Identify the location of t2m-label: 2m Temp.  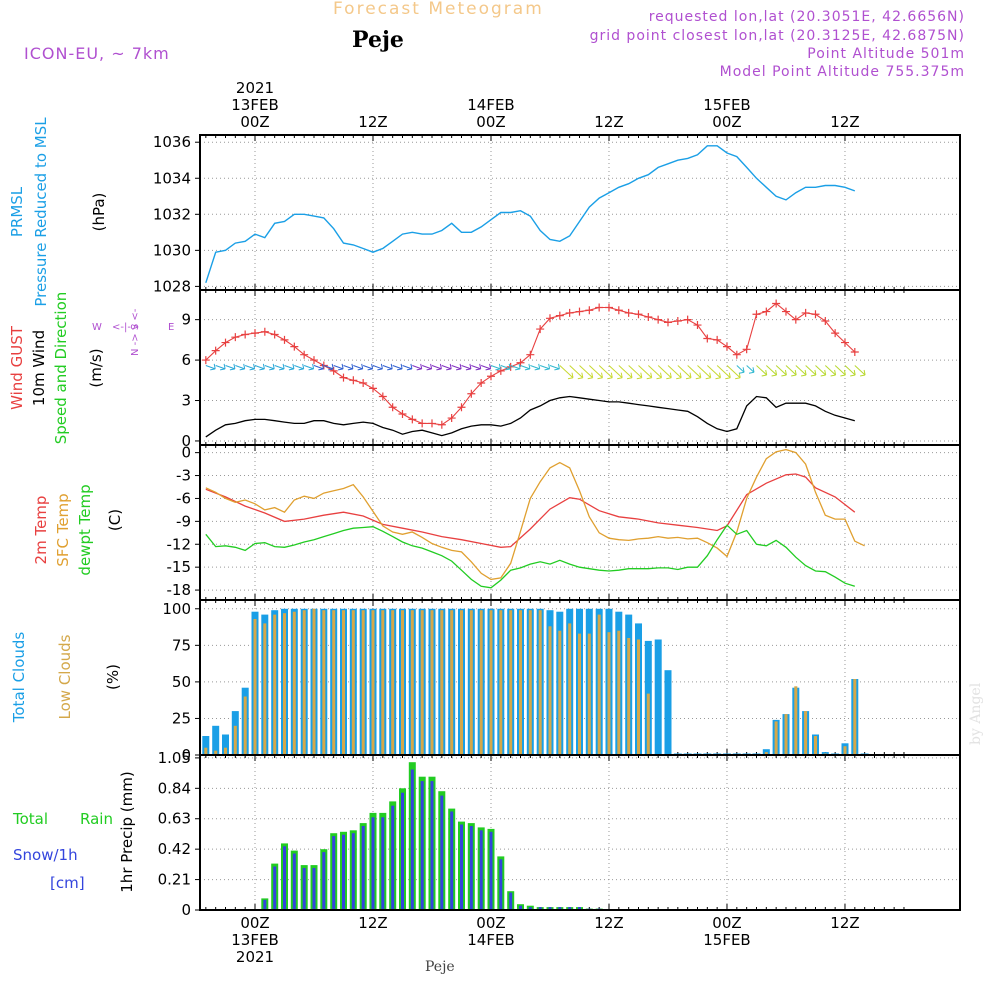
(41, 530).